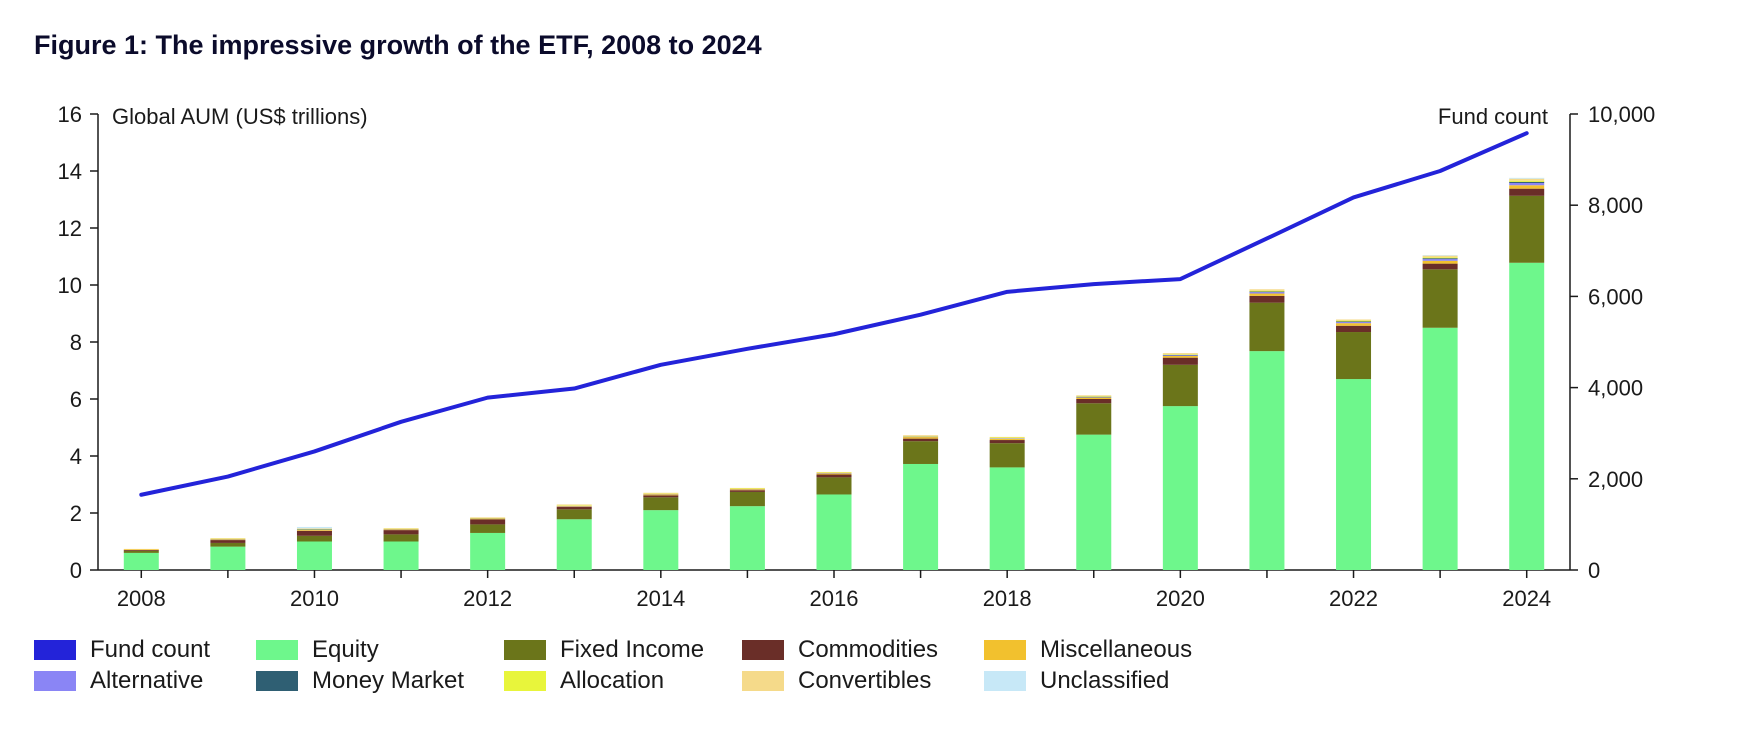 The width and height of the screenshot is (1752, 736). I want to click on bar-commodities-2018, so click(1007, 442).